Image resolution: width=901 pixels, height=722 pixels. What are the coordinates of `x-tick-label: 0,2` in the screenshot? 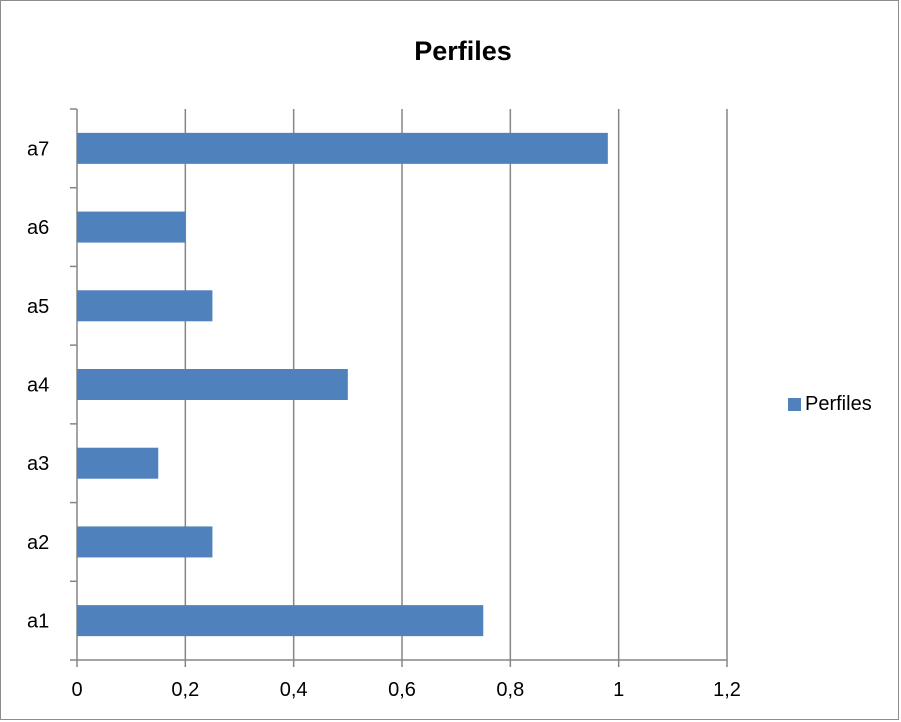 It's located at (185, 690).